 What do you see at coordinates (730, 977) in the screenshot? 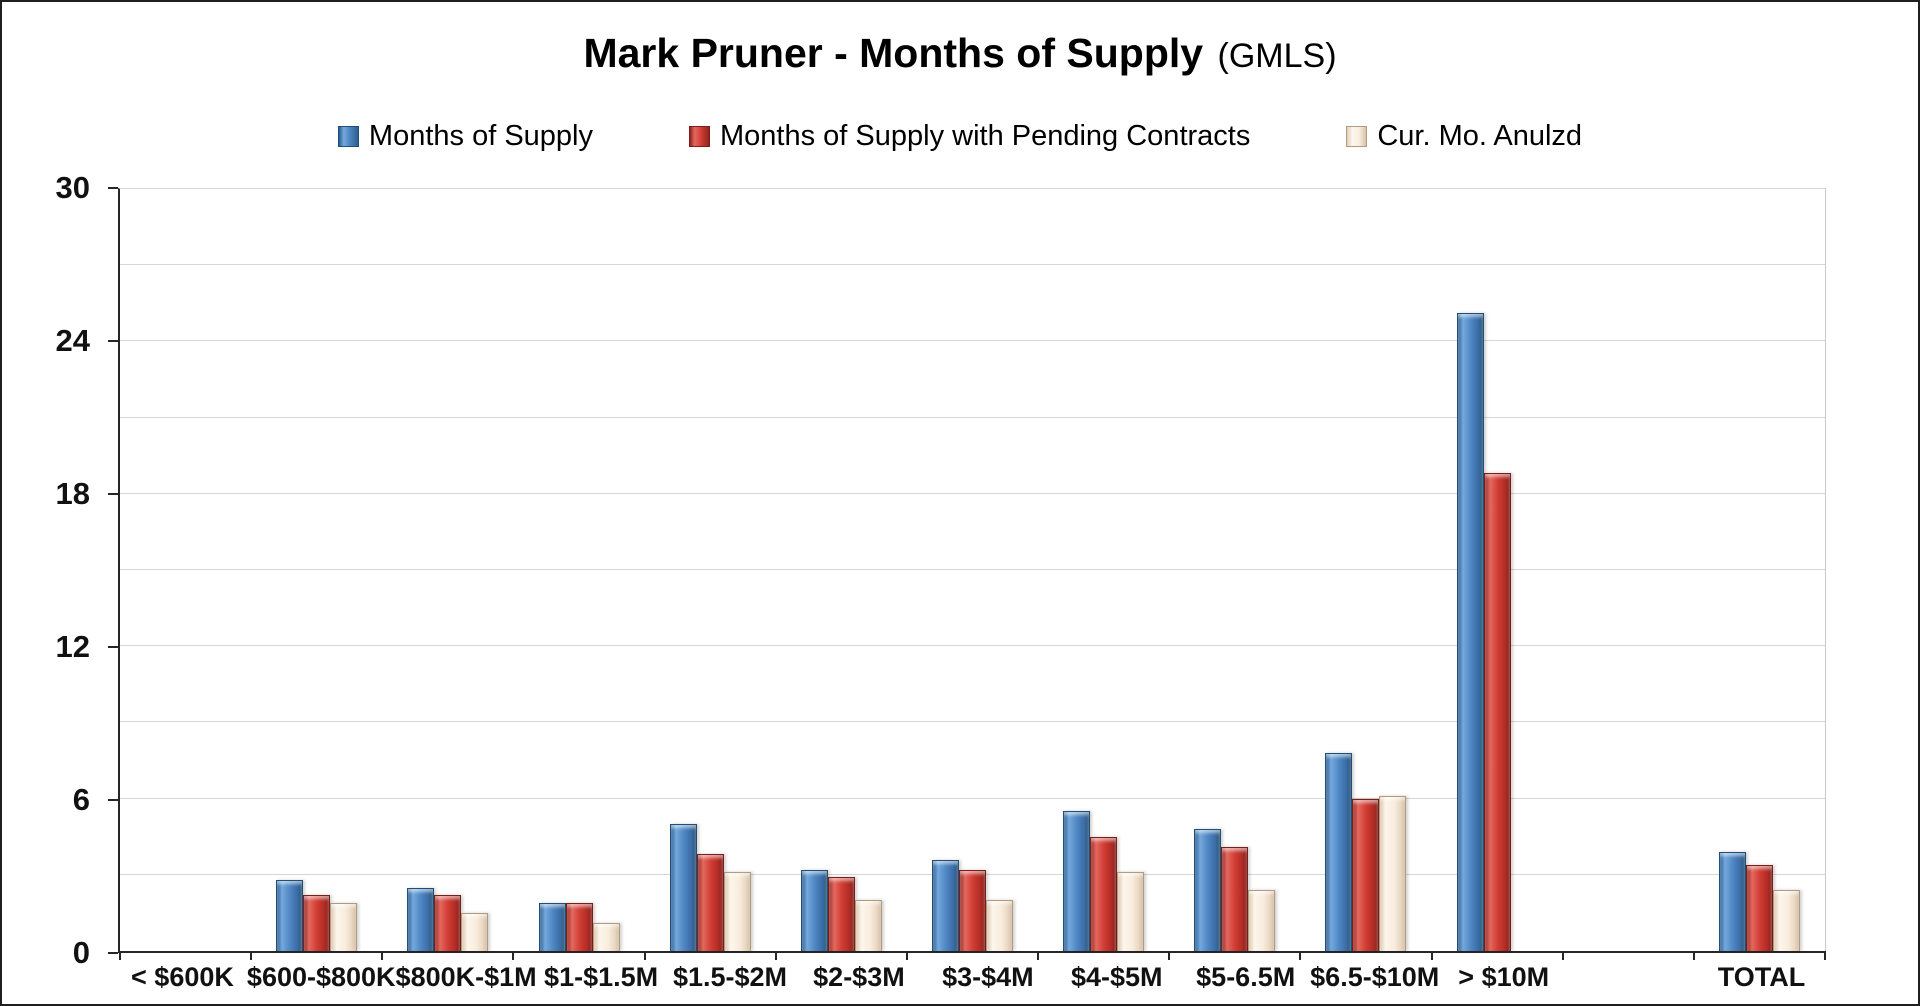
I see `x-axis-label-1-5-2m: $1.5-$2M` at bounding box center [730, 977].